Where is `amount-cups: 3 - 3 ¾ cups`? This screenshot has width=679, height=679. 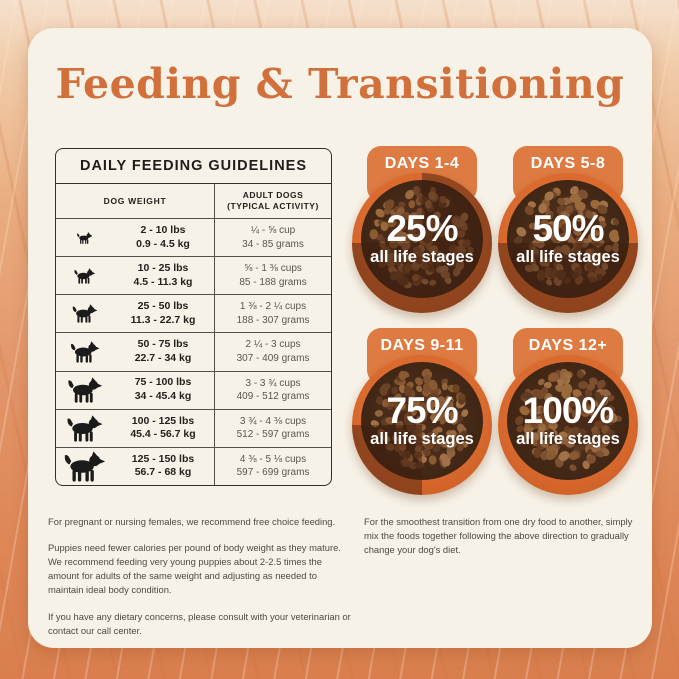 amount-cups: 3 - 3 ¾ cups is located at coordinates (273, 383).